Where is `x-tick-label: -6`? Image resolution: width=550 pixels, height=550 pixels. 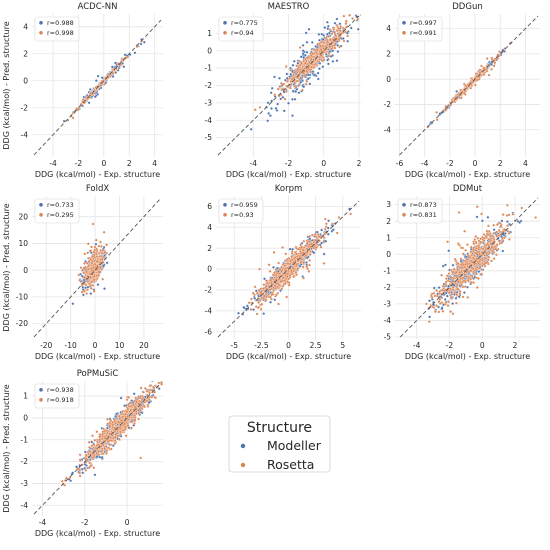
x-tick-label: -6 is located at coordinates (400, 163).